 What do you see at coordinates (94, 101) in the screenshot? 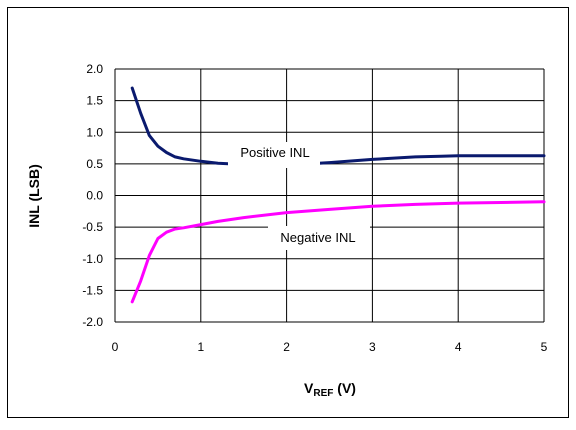
I see `y-tick-label: 1.5` at bounding box center [94, 101].